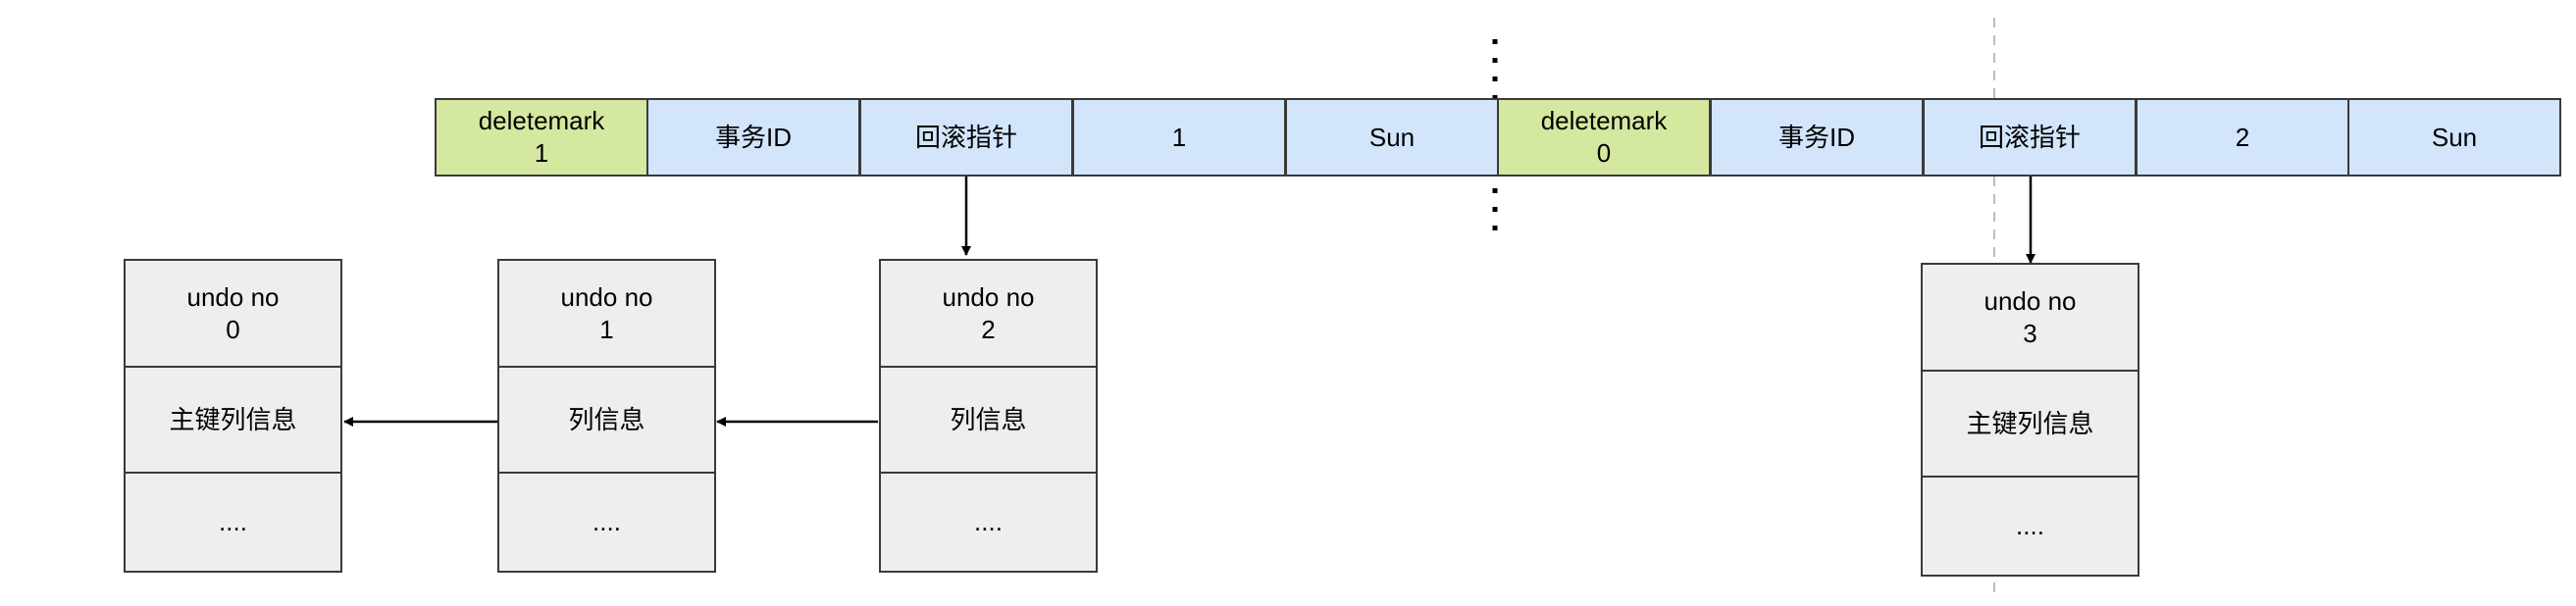  Describe the element at coordinates (1179, 137) in the screenshot. I see `id-value-cell: 1` at that location.